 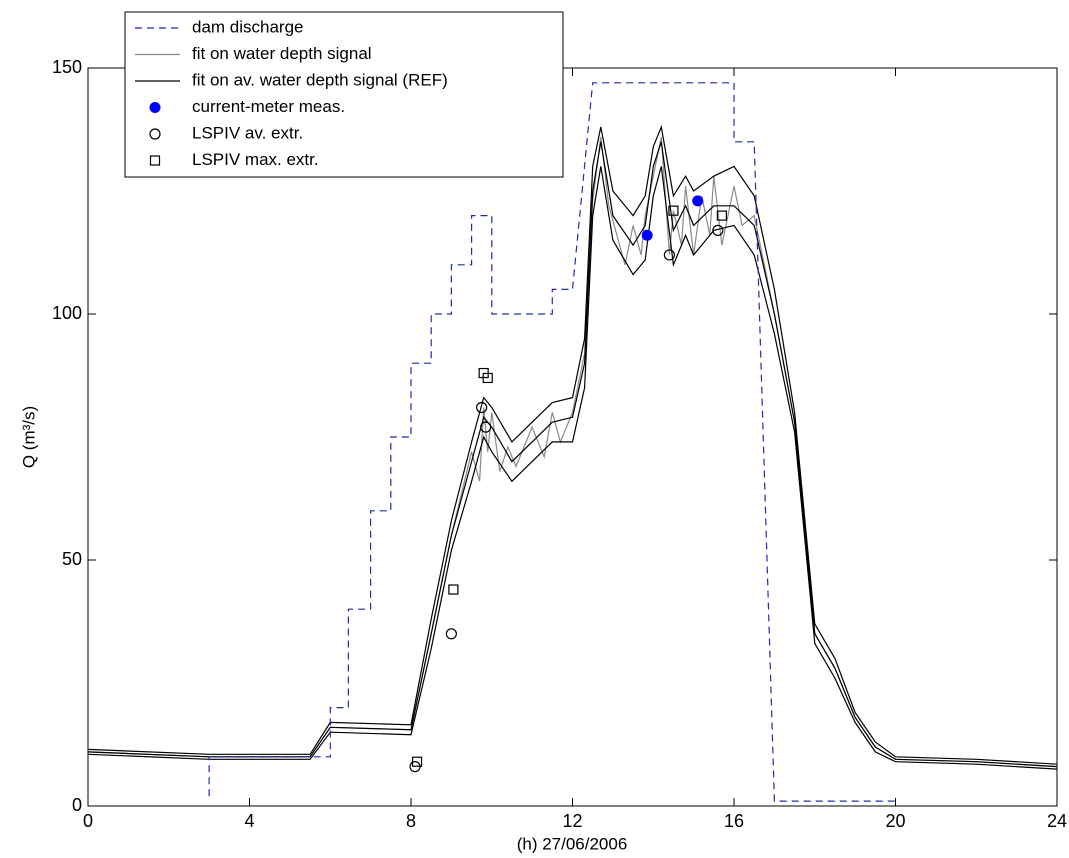 What do you see at coordinates (572, 821) in the screenshot?
I see `x-tick-label: 12` at bounding box center [572, 821].